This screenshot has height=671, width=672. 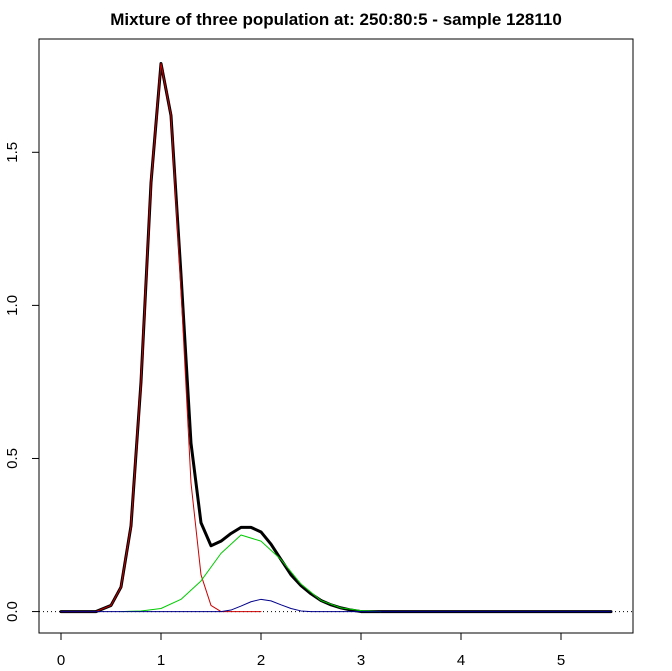 What do you see at coordinates (261, 660) in the screenshot?
I see `x-tick-label: 2` at bounding box center [261, 660].